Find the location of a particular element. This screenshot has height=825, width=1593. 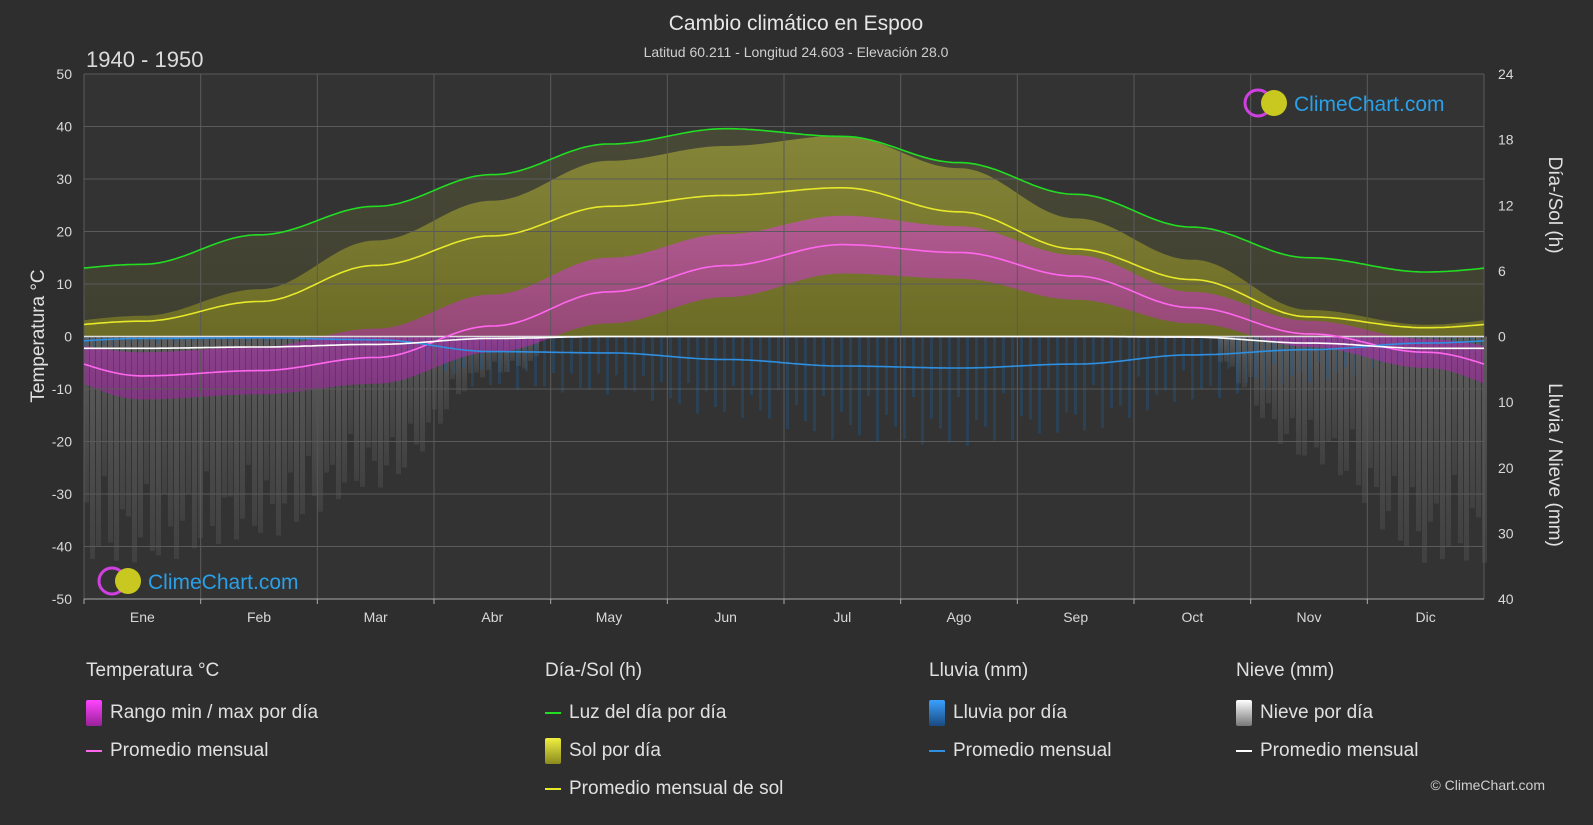

y-right-top-tick-label: 0 is located at coordinates (1502, 337).